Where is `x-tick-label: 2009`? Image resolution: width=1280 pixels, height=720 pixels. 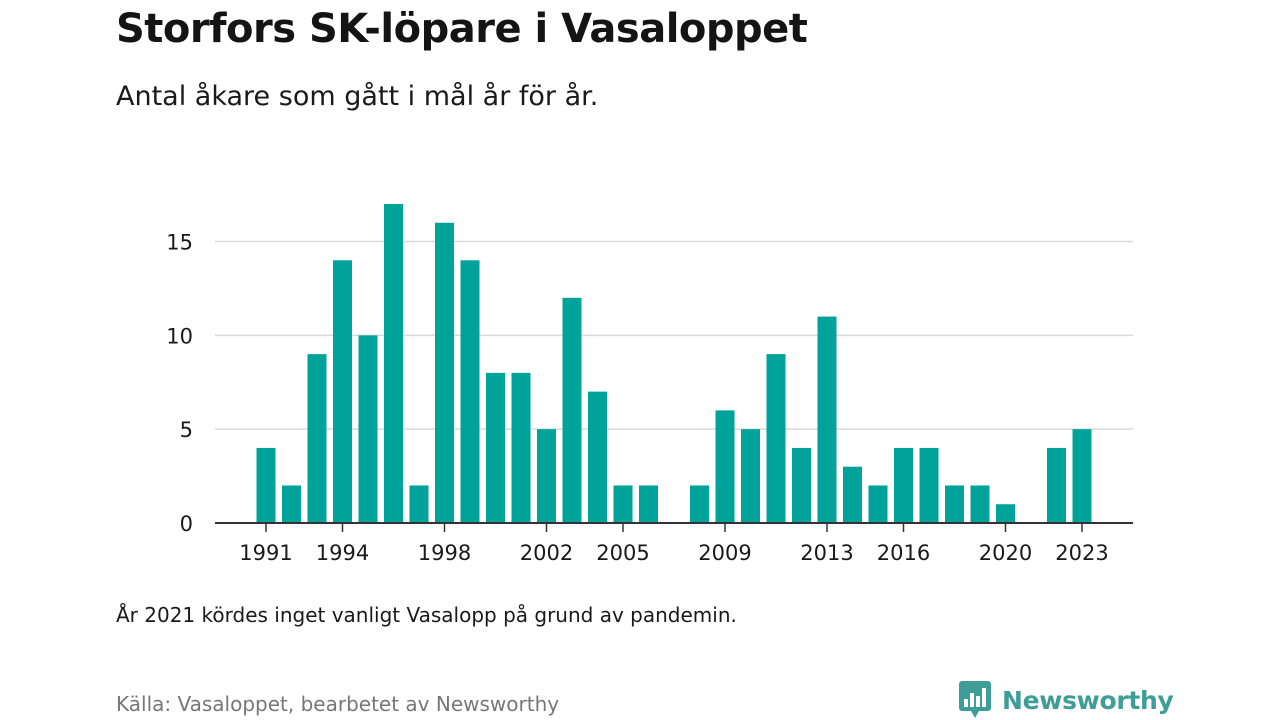 x-tick-label: 2009 is located at coordinates (724, 553).